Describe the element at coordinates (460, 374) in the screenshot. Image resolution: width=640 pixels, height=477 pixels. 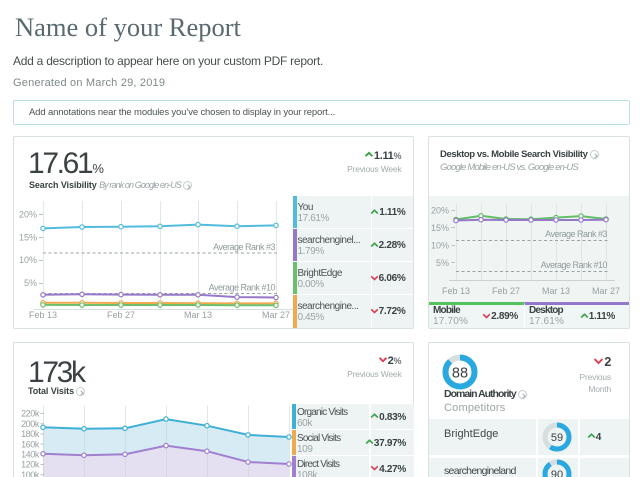
I see `svg-text: 88` at that location.